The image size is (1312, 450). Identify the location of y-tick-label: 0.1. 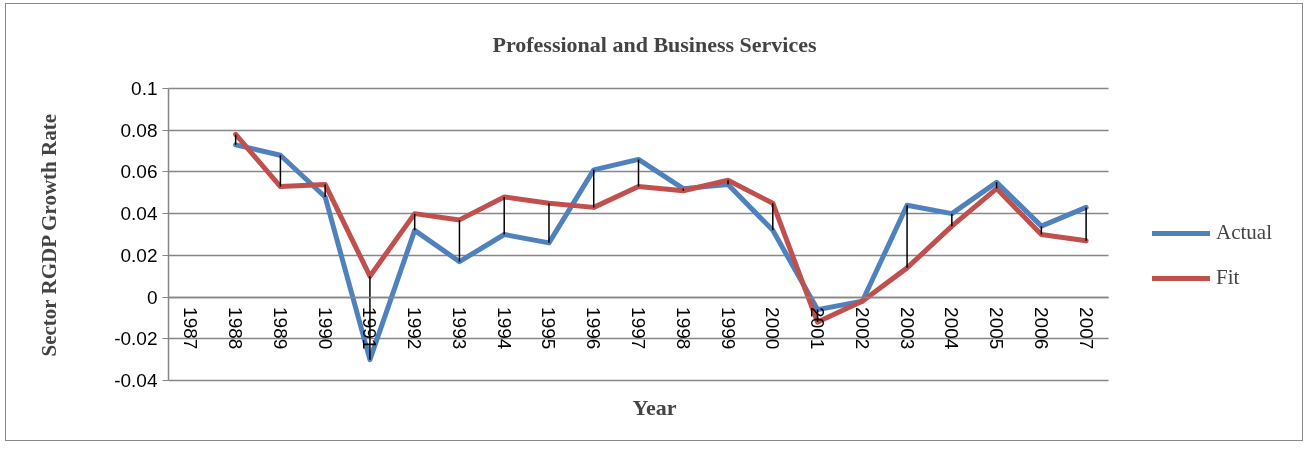
(144, 88).